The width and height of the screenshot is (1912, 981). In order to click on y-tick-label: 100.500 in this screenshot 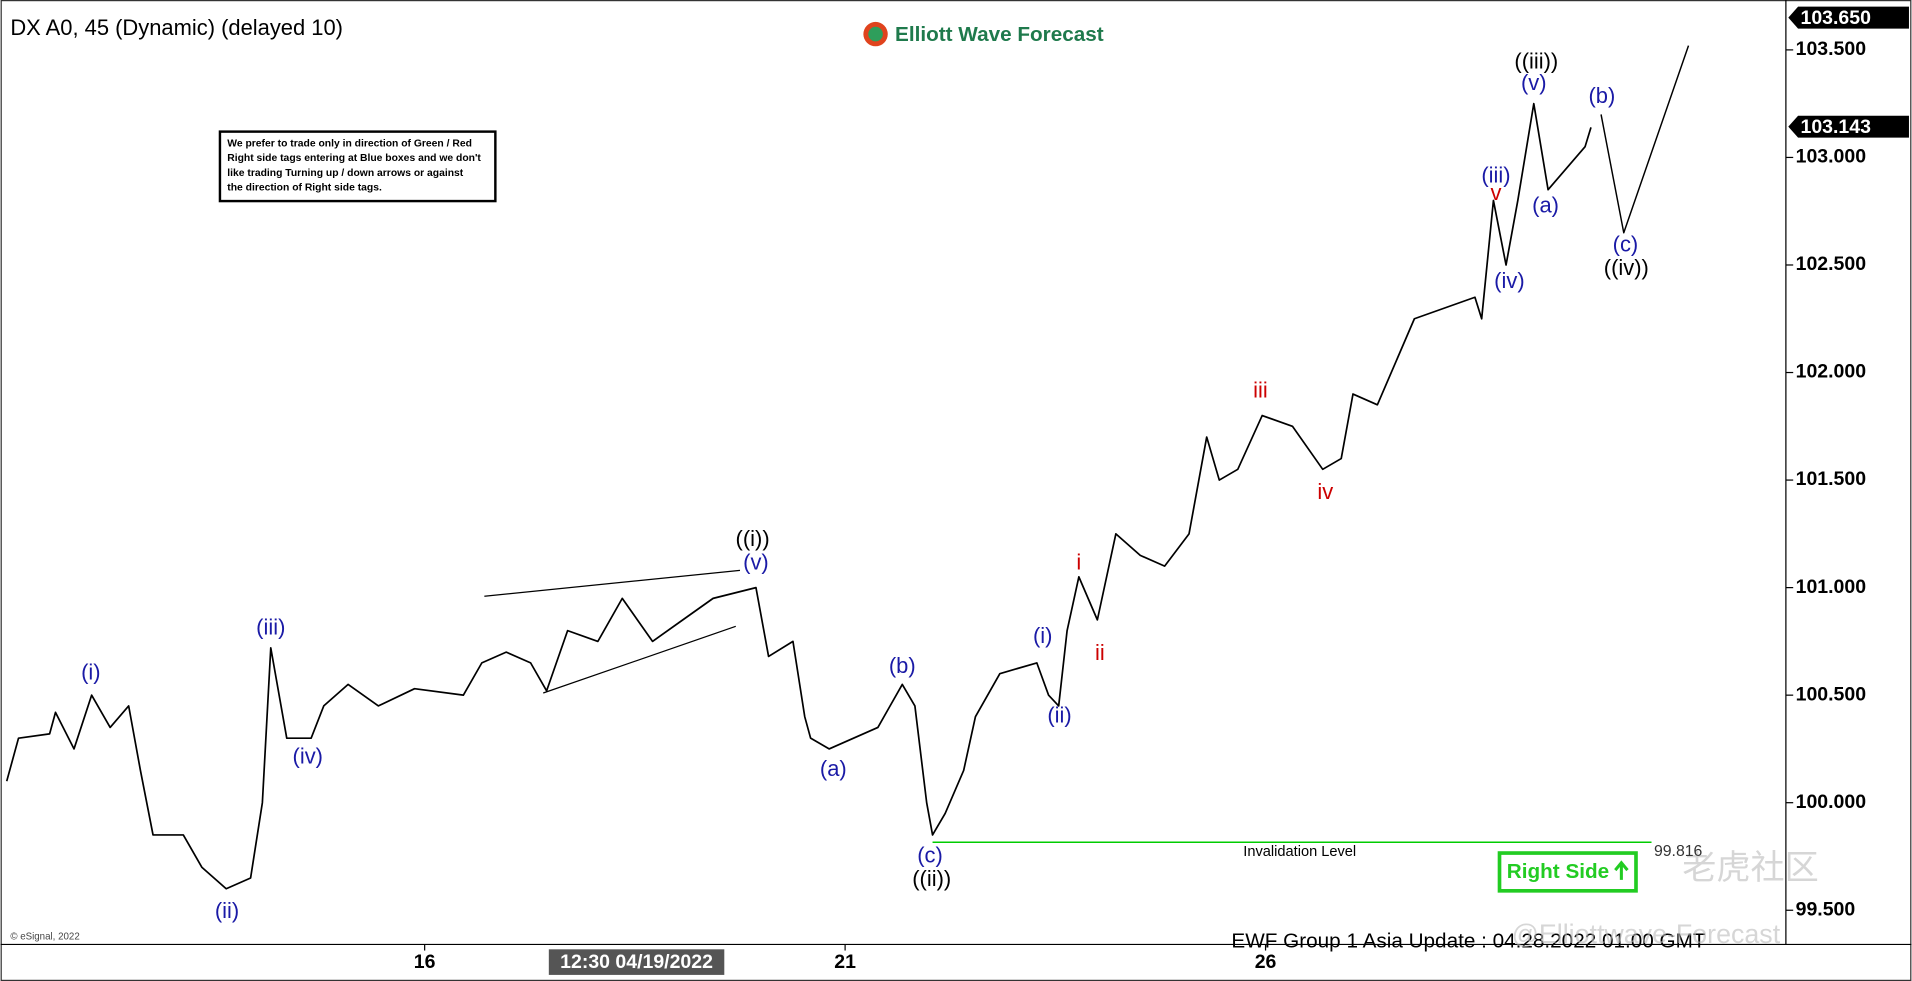, I will do `click(1831, 694)`.